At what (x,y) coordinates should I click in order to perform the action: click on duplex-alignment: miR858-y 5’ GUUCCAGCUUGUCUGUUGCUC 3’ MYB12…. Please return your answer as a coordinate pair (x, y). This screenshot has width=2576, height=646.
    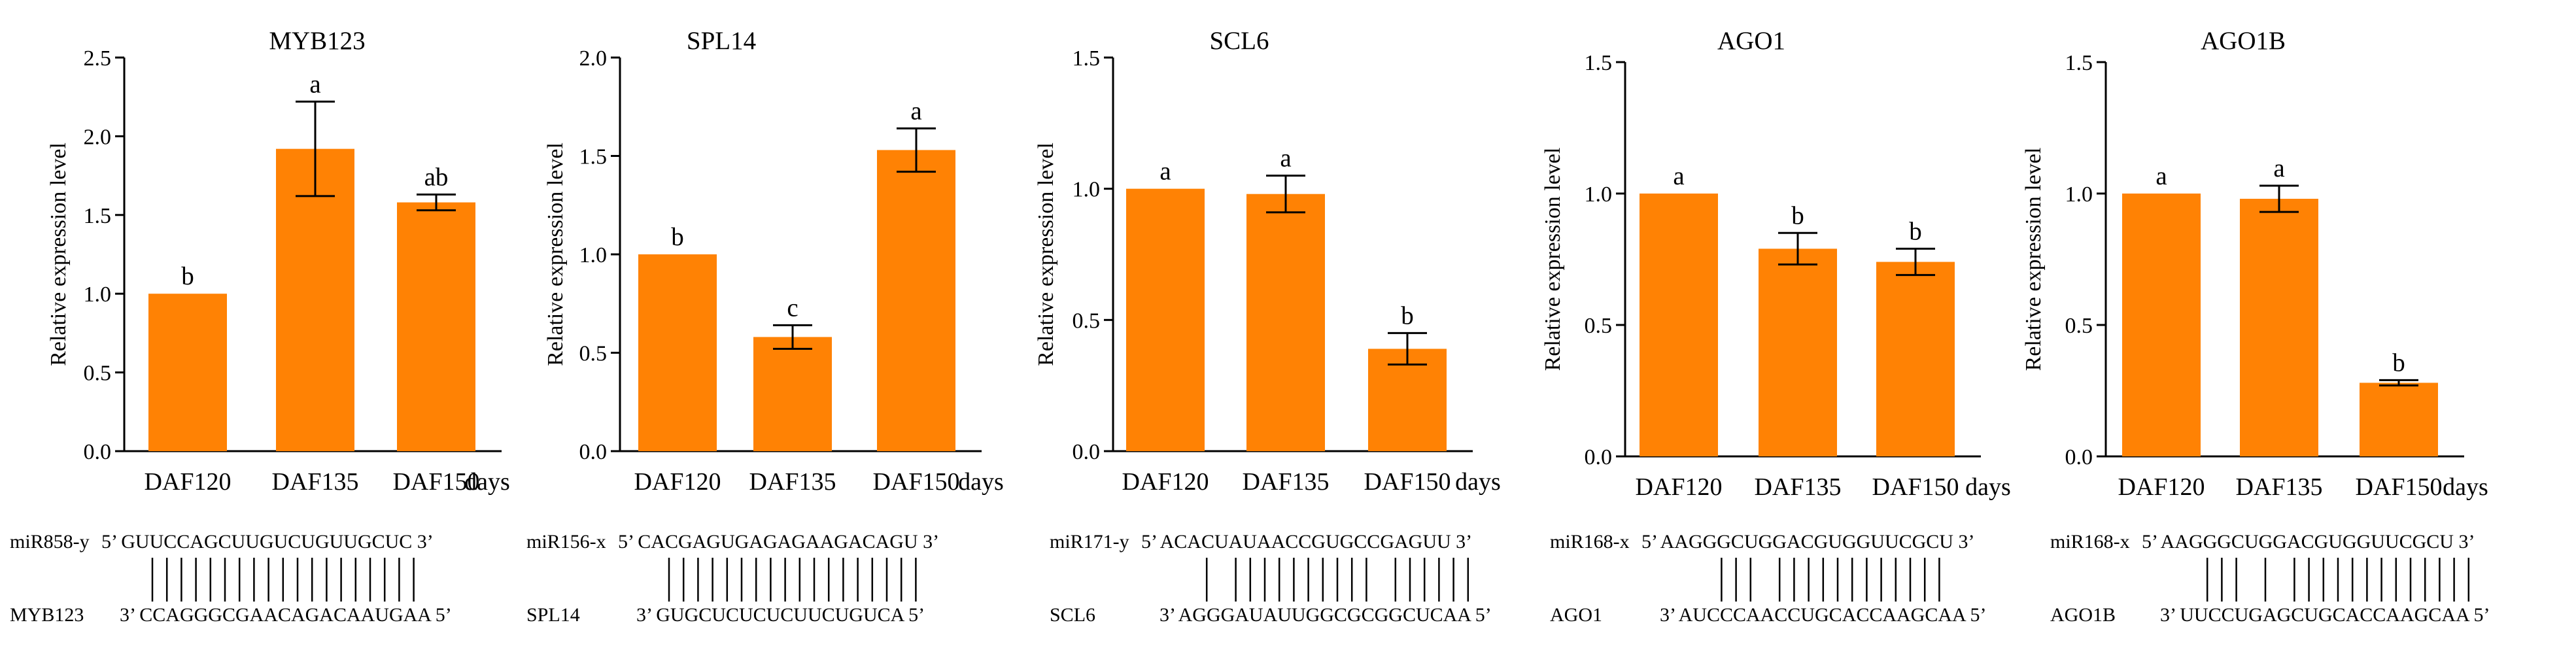
    Looking at the image, I should click on (231, 578).